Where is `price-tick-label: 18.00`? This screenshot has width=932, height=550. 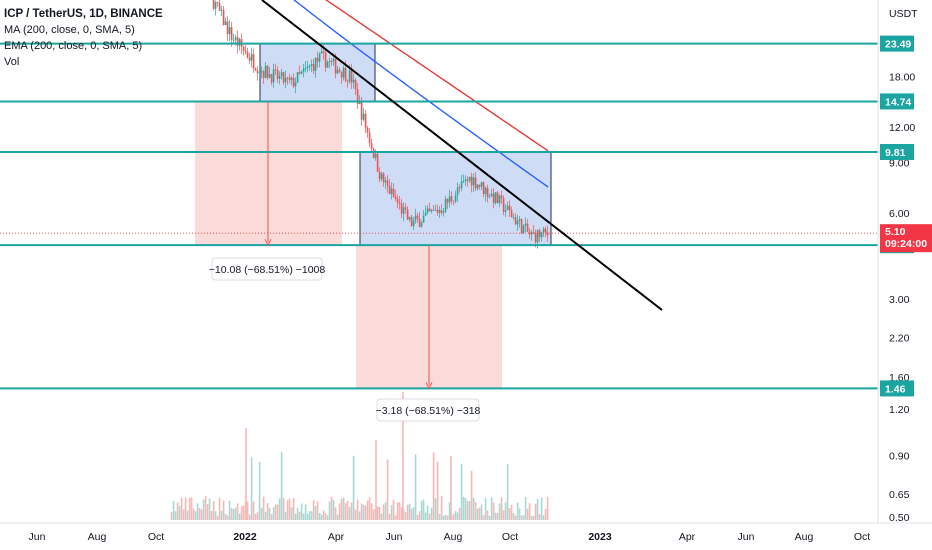 price-tick-label: 18.00 is located at coordinates (902, 78).